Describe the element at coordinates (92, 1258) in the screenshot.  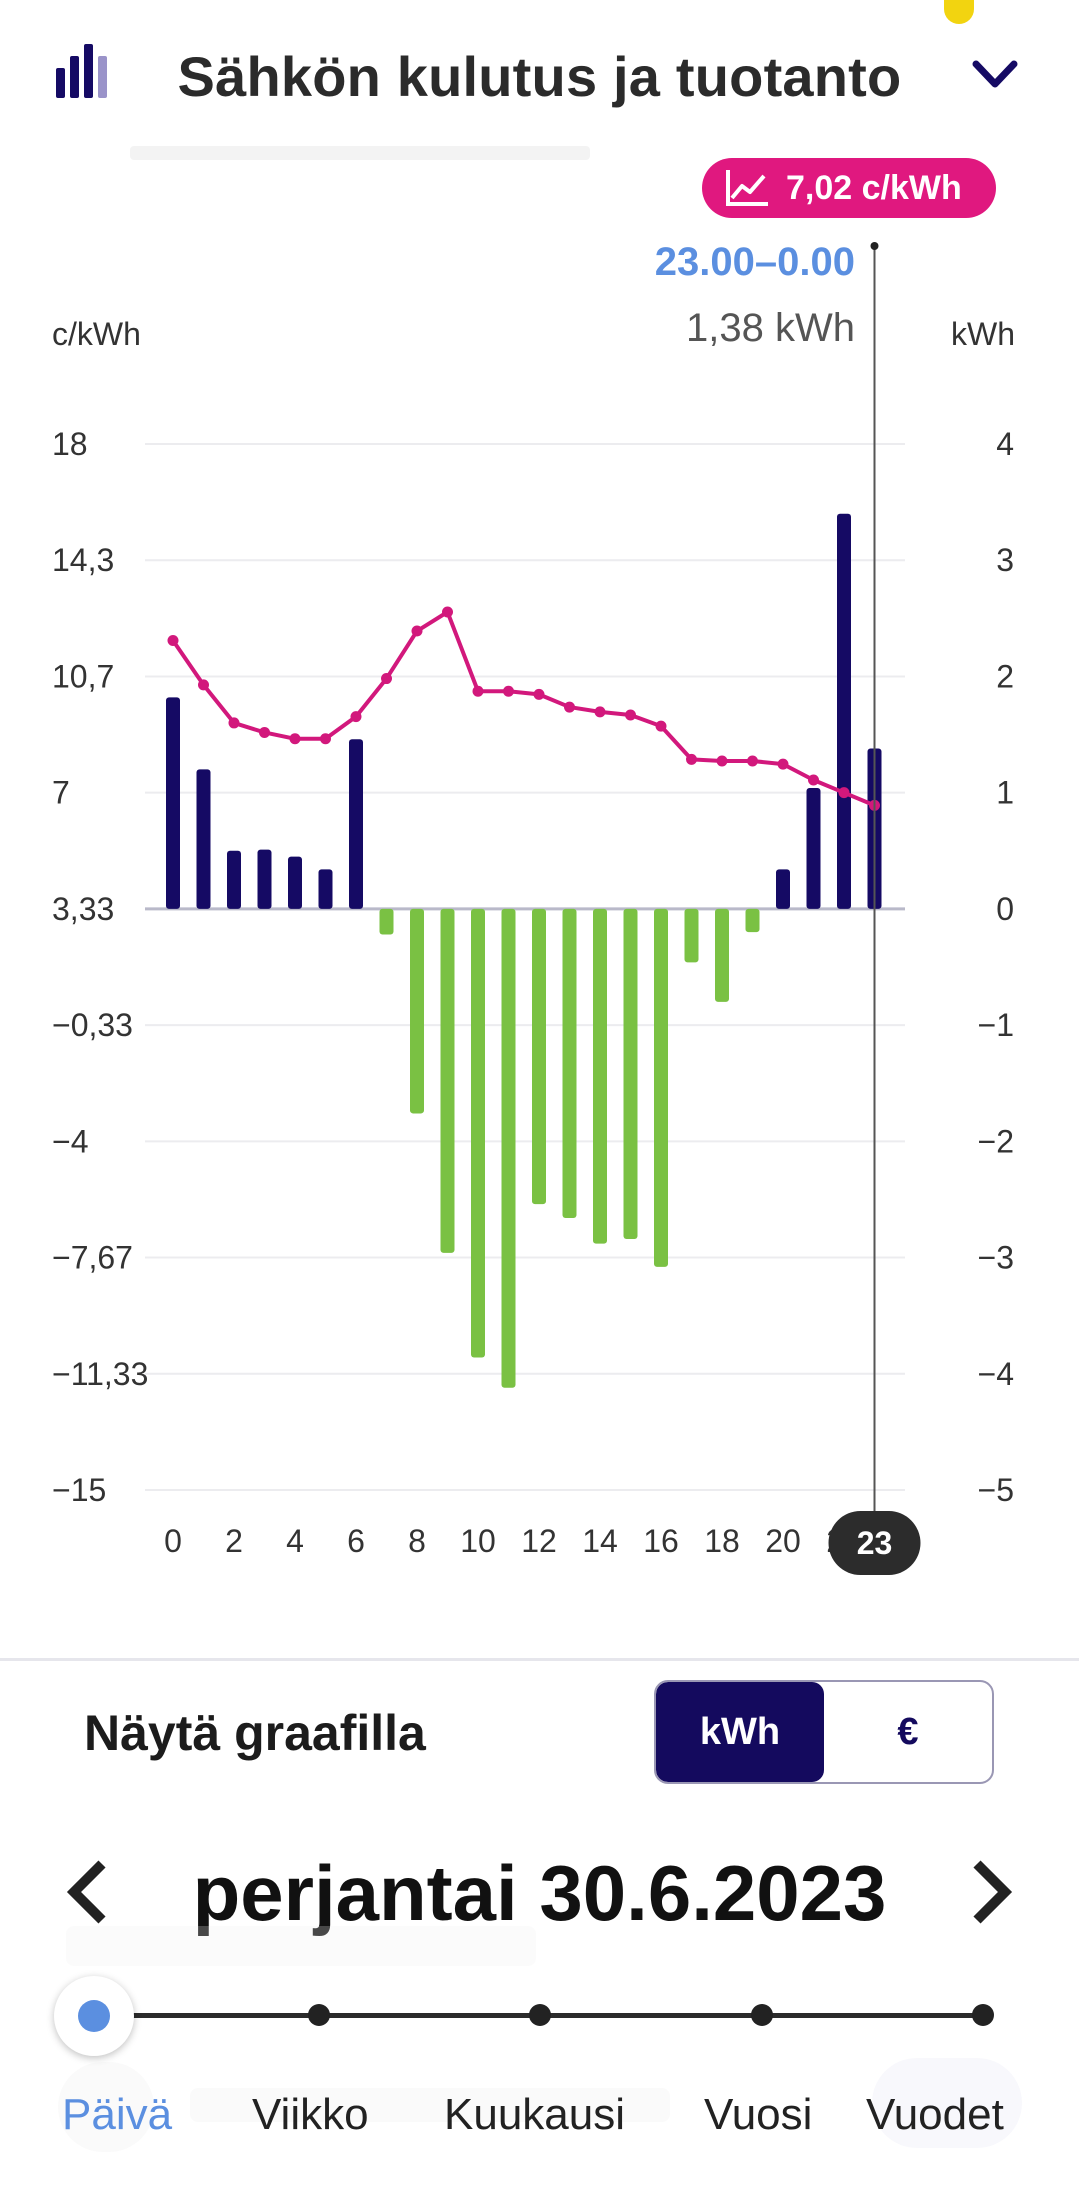
I see `left-axis-tick: −7,67` at that location.